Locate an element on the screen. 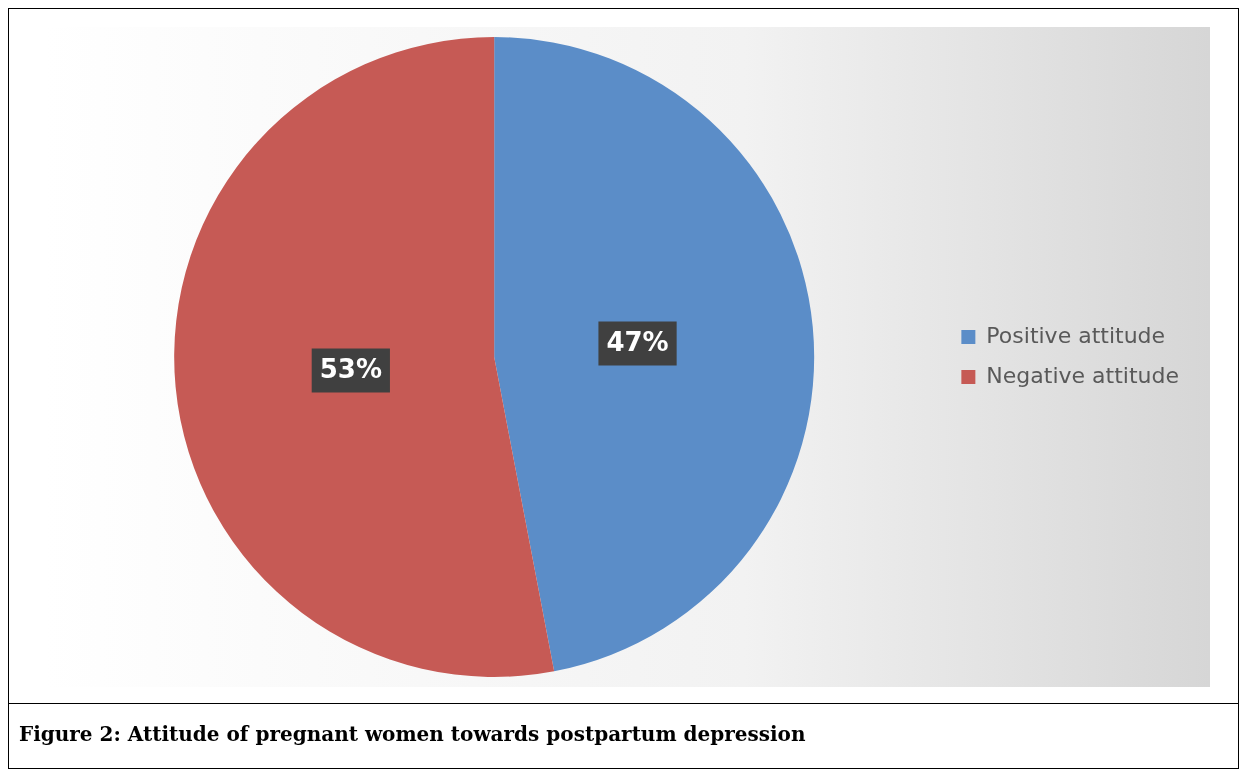 The image size is (1249, 782). data-label: 47% is located at coordinates (637, 342).